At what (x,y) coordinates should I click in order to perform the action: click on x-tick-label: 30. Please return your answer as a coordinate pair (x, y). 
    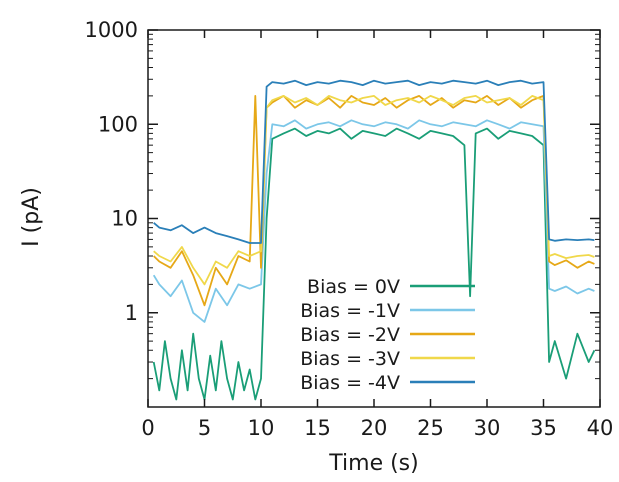
    Looking at the image, I should click on (487, 428).